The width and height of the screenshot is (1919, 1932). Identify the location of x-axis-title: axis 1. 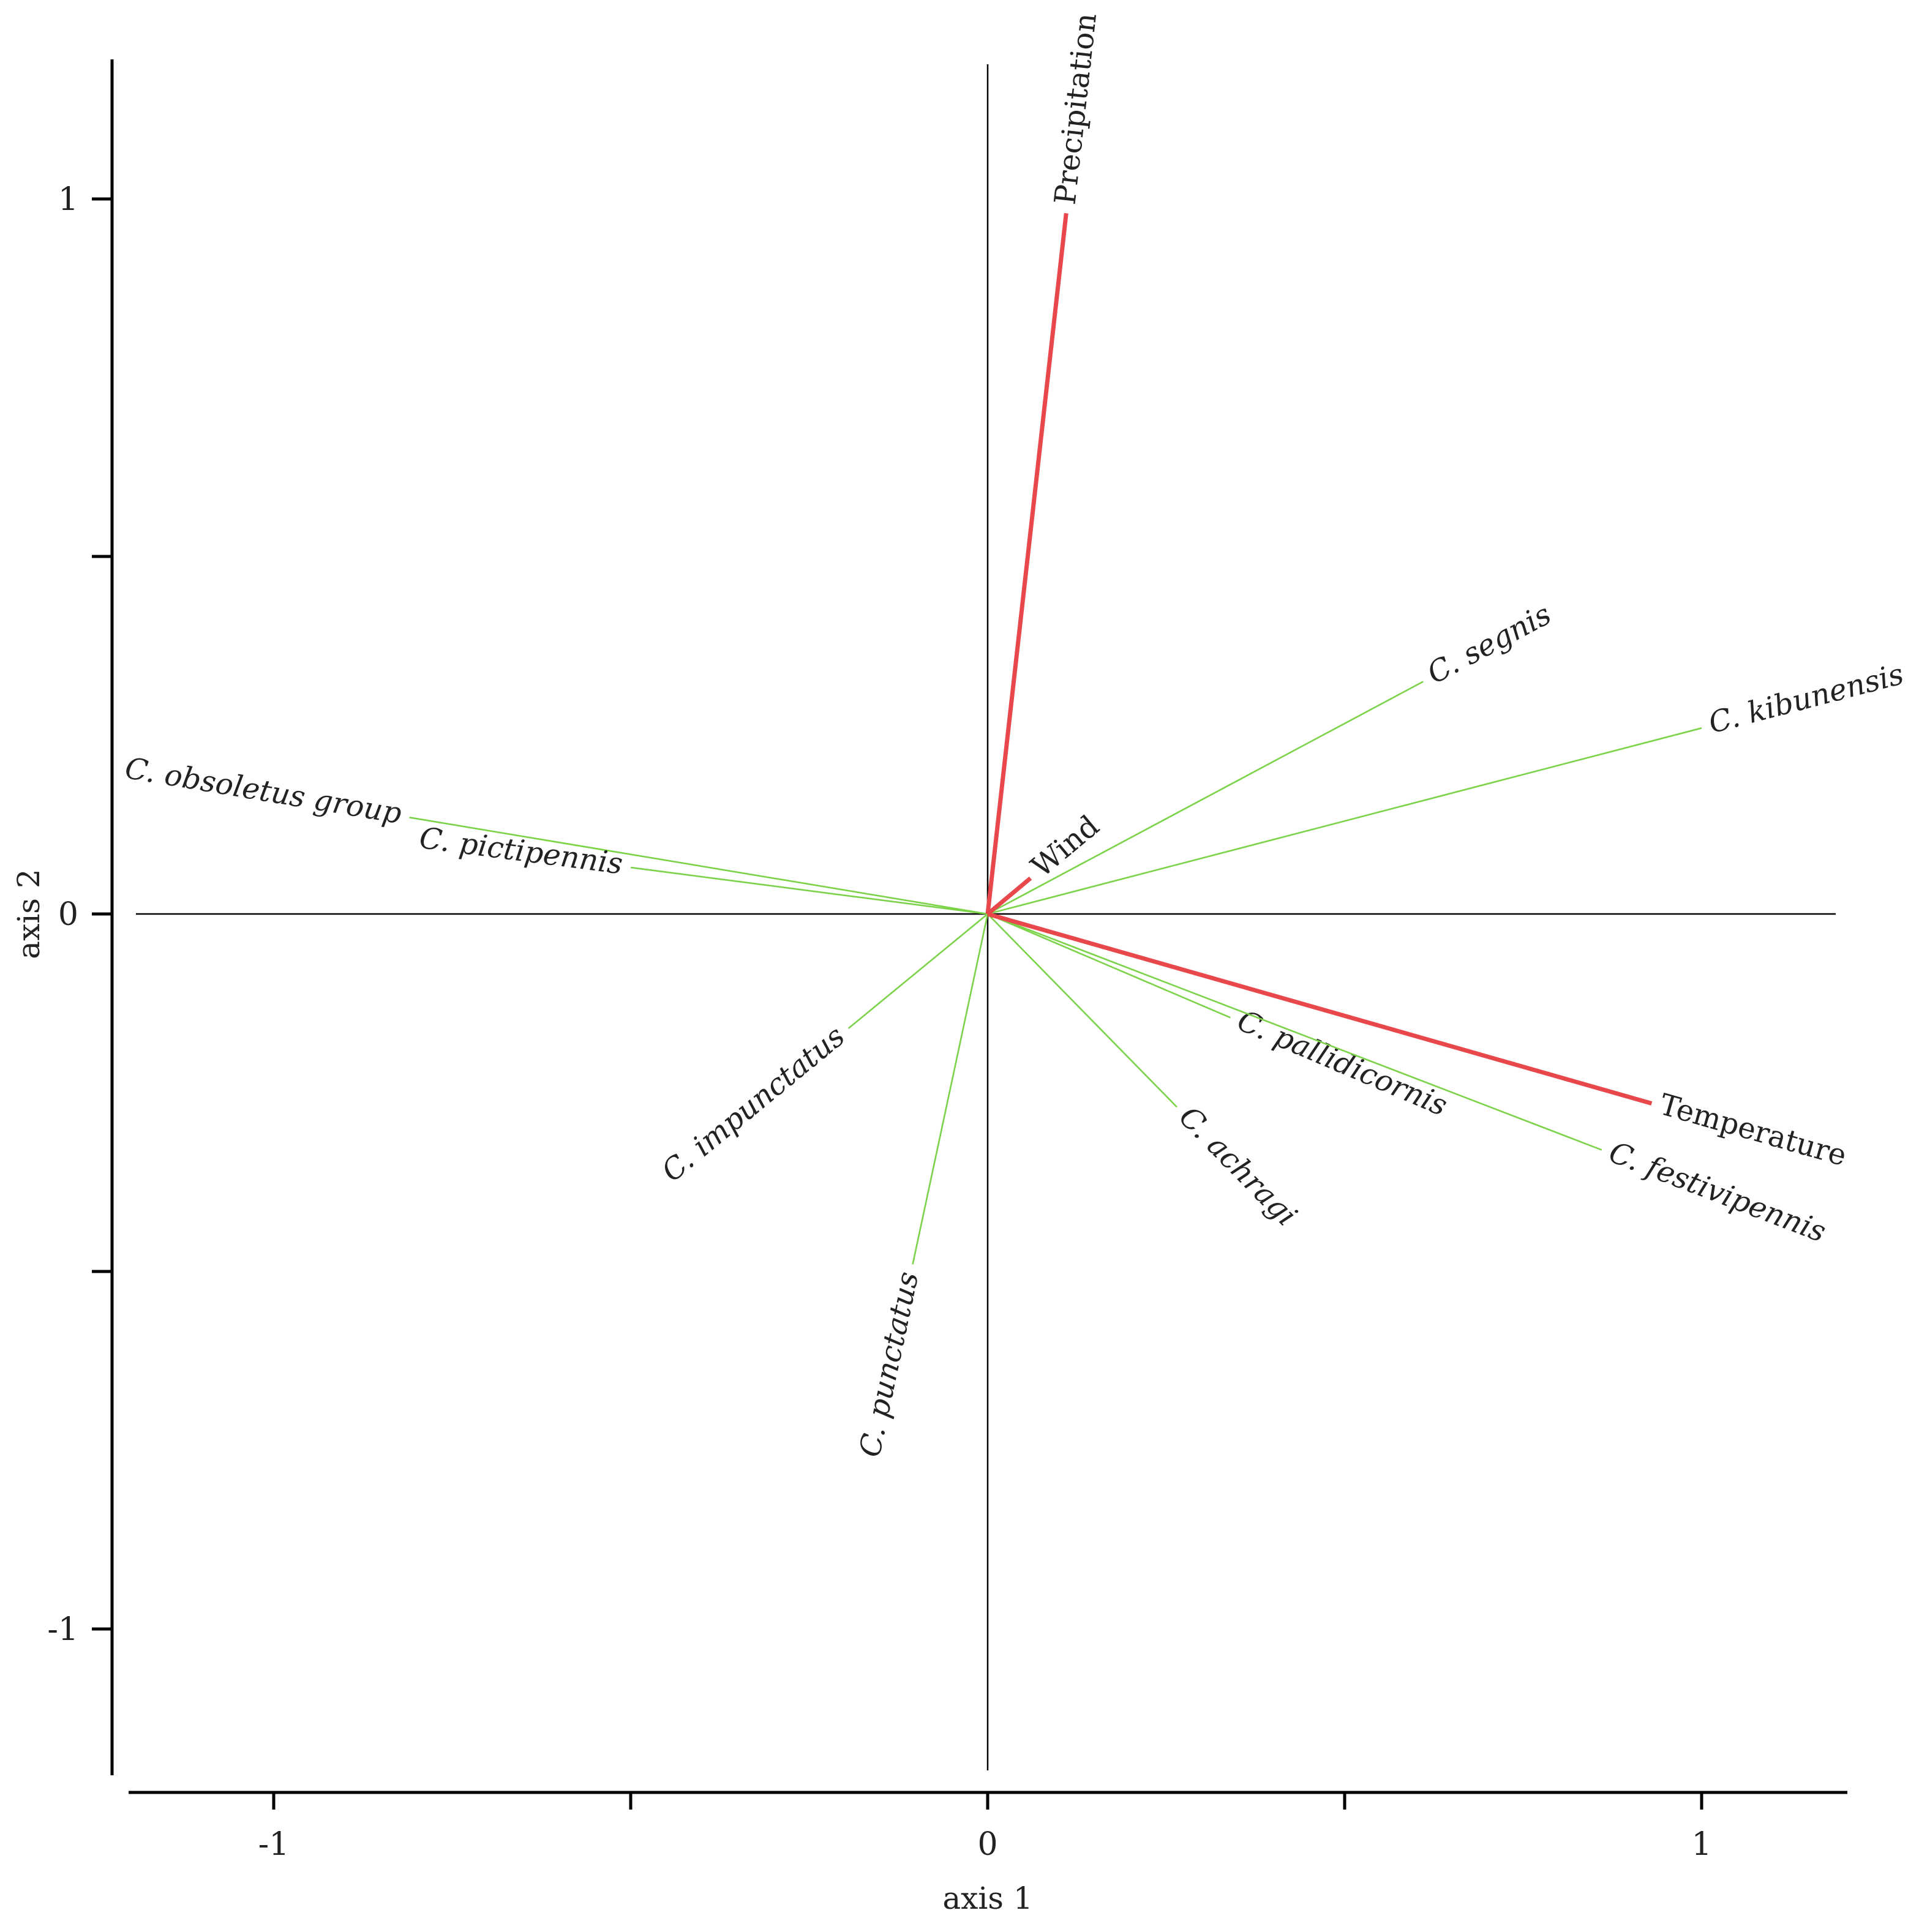
(987, 1899).